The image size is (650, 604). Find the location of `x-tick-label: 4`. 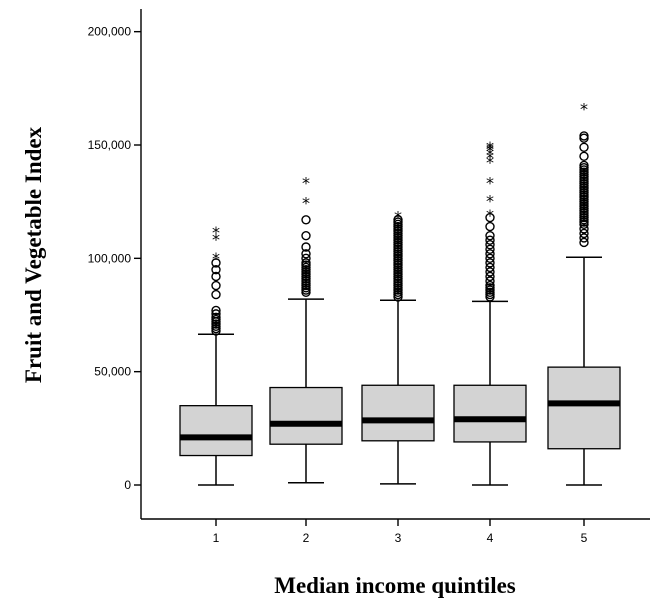

x-tick-label: 4 is located at coordinates (490, 538).